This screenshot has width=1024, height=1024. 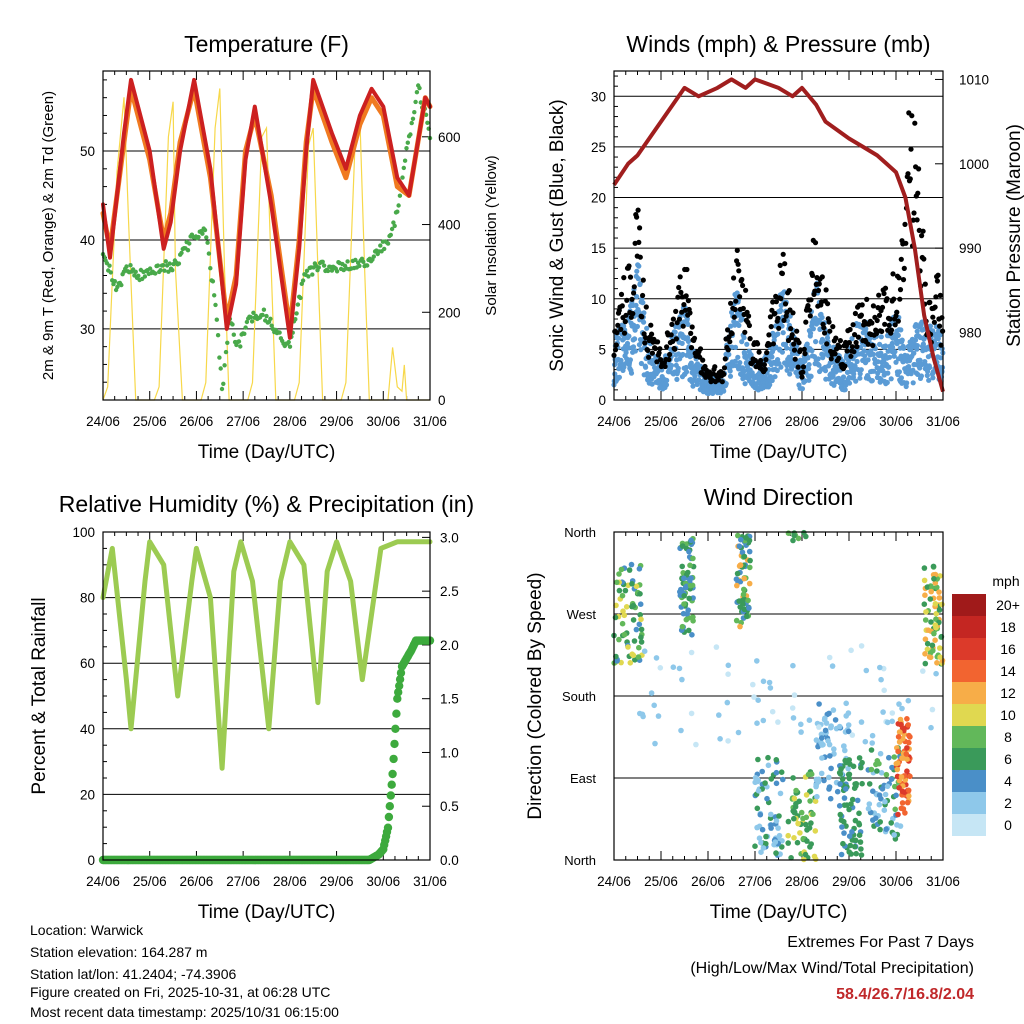 What do you see at coordinates (266, 209) in the screenshot?
I see `temp-series-9m` at bounding box center [266, 209].